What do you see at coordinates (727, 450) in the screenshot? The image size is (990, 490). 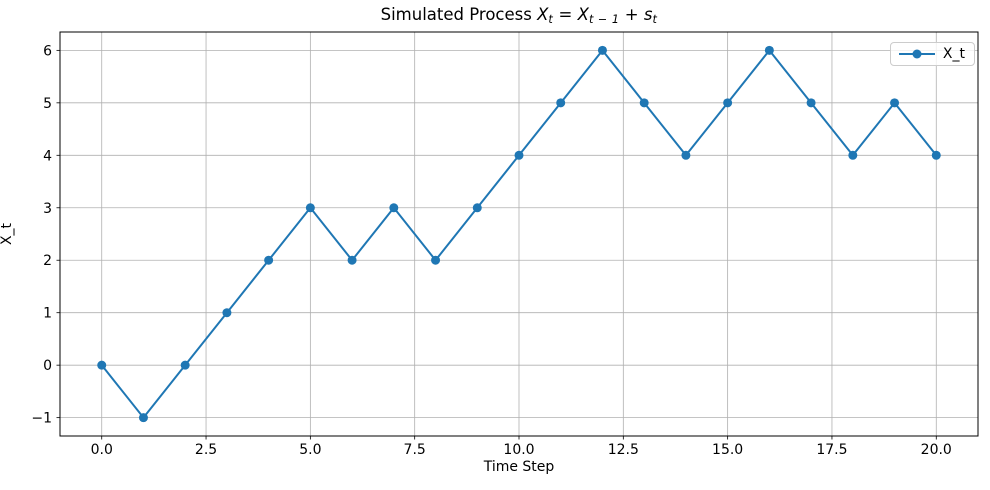 I see `x-tick-label: 15.0` at bounding box center [727, 450].